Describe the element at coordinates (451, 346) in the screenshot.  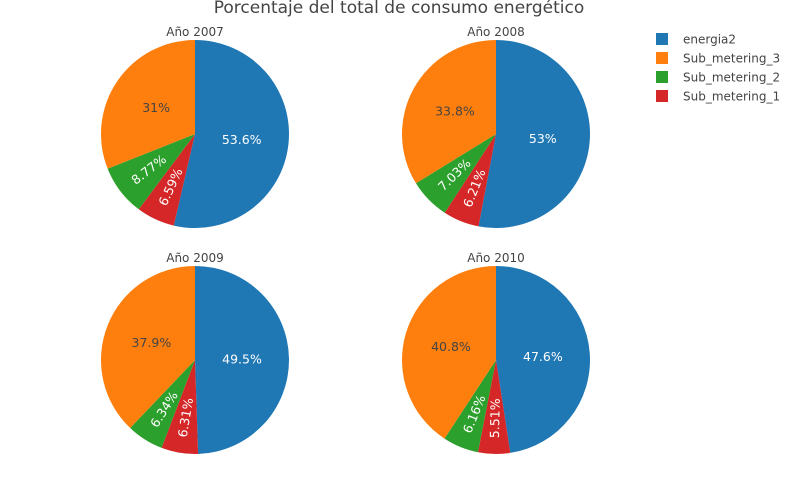
I see `slice-label: 40.8%` at that location.